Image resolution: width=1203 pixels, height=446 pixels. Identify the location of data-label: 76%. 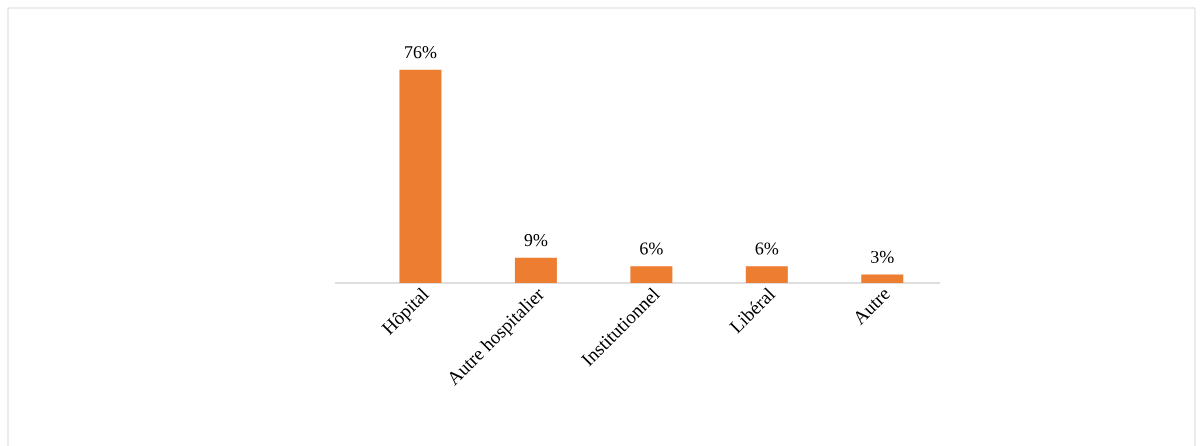
(421, 52).